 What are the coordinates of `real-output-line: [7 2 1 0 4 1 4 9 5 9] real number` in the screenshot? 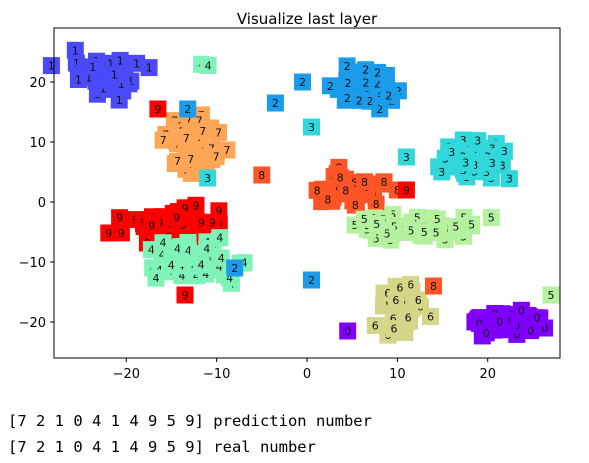 It's located at (162, 447).